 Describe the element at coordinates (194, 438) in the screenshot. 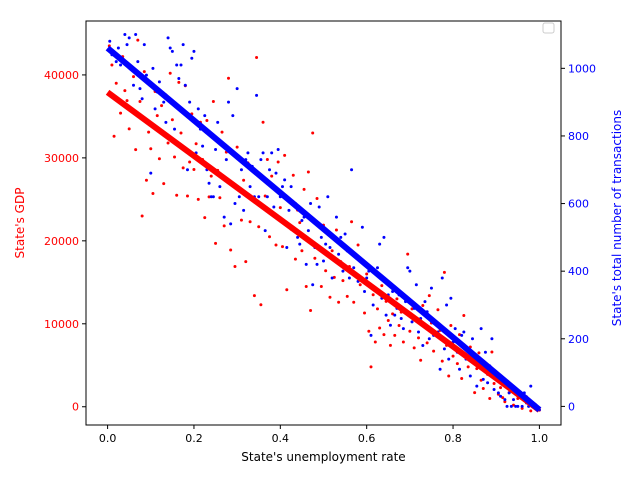

I see `x-tick-label-1: 0.2` at that location.